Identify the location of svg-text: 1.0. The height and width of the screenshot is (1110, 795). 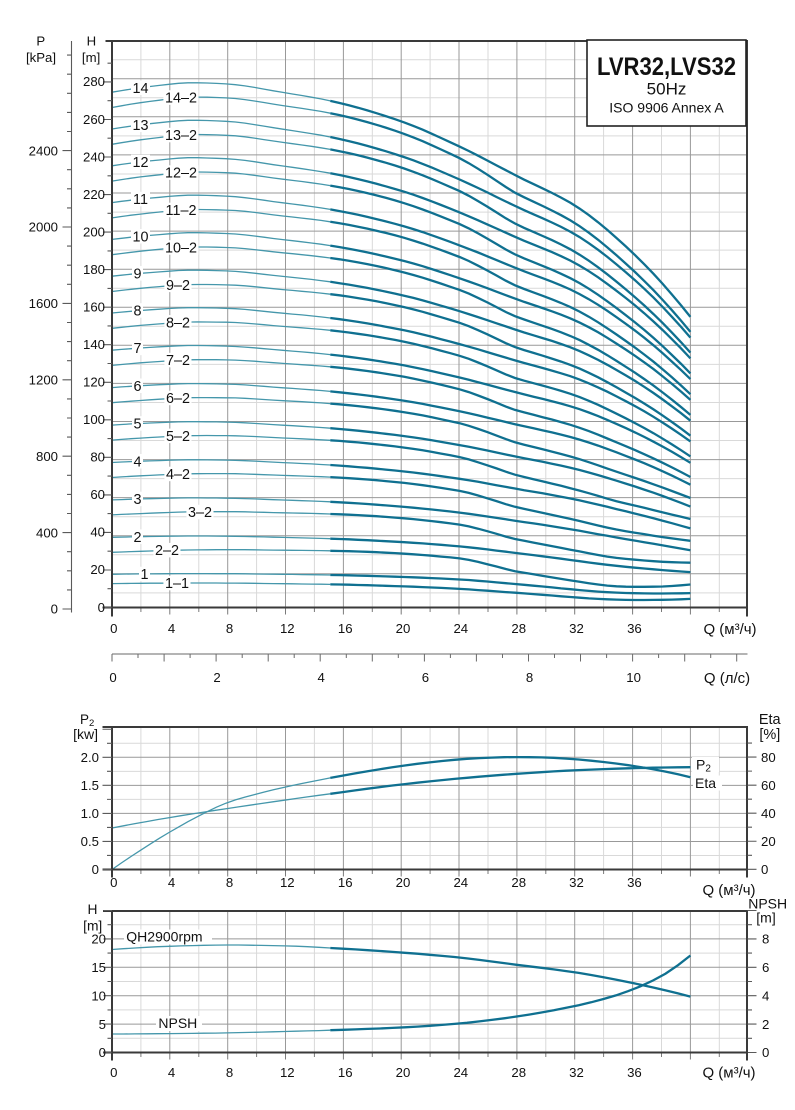
(90, 813).